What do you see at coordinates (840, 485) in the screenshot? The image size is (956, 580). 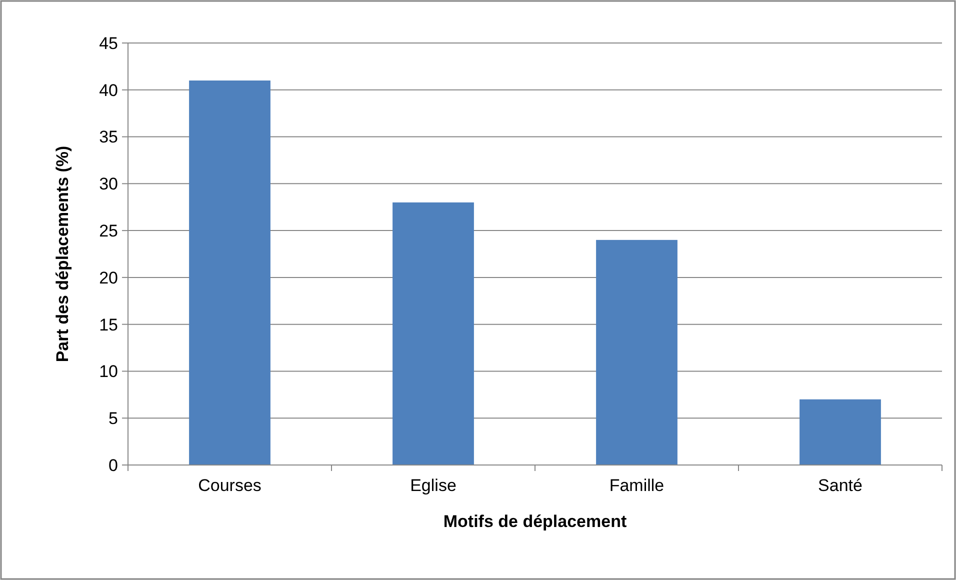 I see `x-tick-label: Santé` at bounding box center [840, 485].